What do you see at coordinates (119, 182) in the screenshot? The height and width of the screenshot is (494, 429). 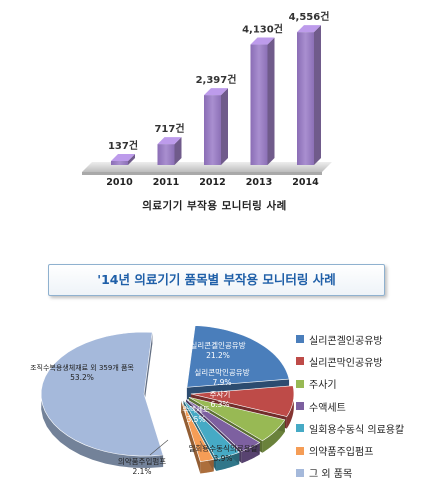 I see `x-tick-label: 2010` at bounding box center [119, 182].